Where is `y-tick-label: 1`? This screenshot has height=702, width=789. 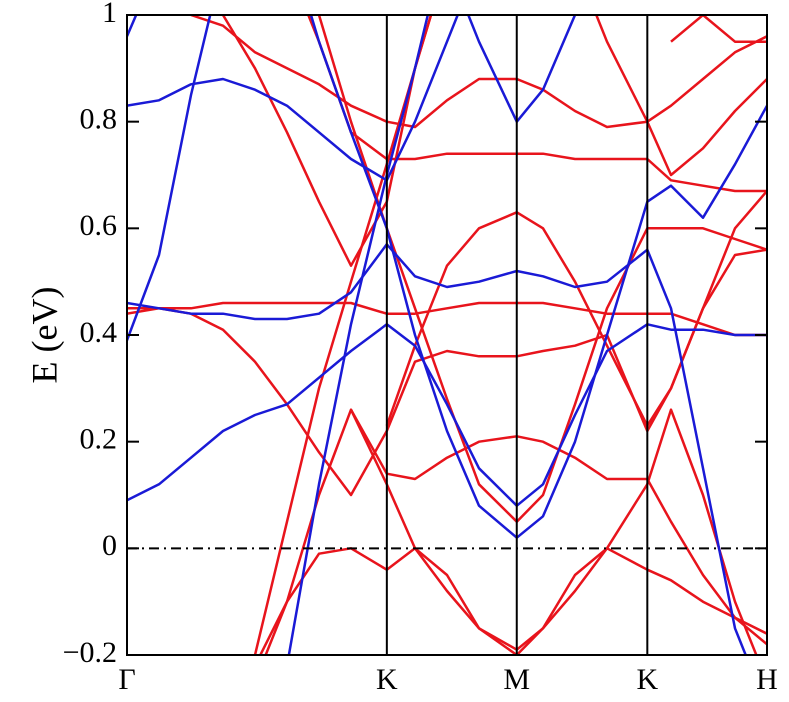 y-tick-label: 1 is located at coordinates (109, 14).